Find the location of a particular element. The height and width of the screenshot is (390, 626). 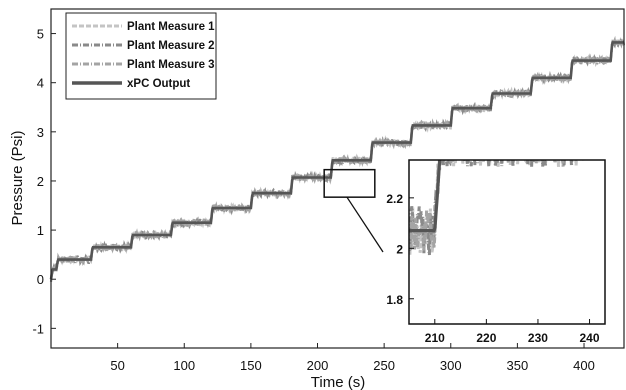

y-tick-label: 5 is located at coordinates (40, 34).